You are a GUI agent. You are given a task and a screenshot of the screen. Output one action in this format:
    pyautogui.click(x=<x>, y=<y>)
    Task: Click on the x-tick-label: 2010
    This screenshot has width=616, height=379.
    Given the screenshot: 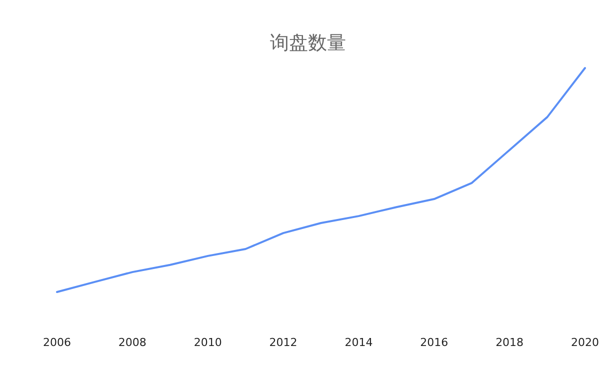 What is the action you would take?
    pyautogui.click(x=208, y=342)
    